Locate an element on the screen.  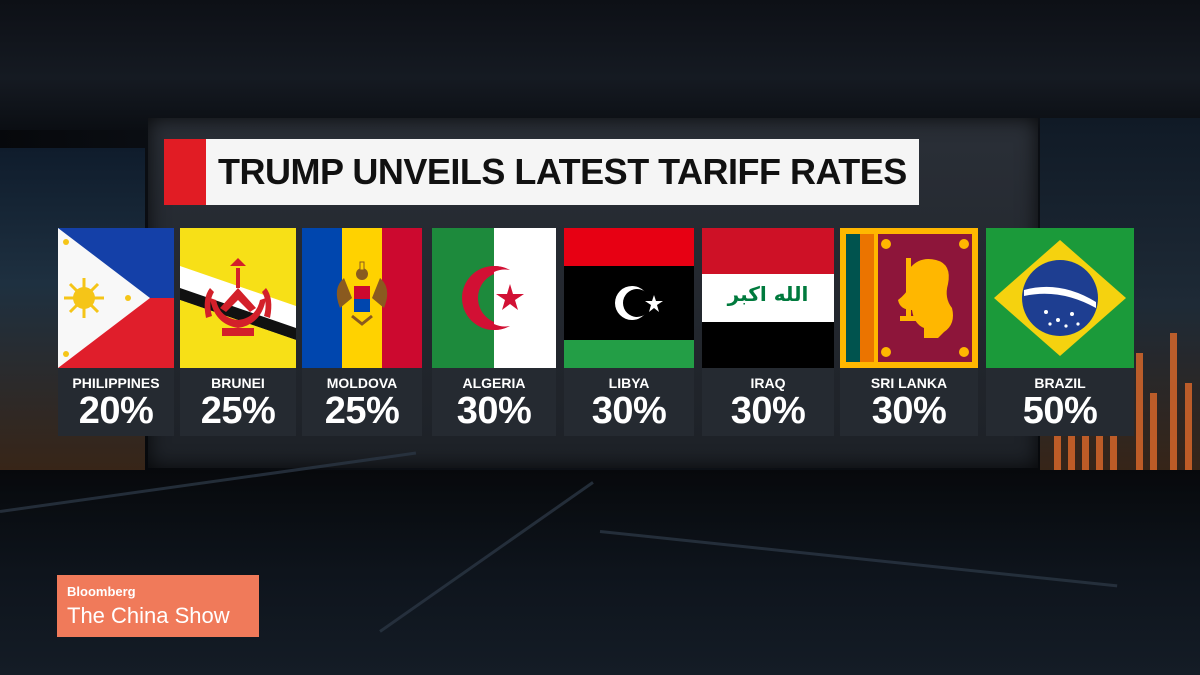
algeria-flag-icon is located at coordinates (494, 298).